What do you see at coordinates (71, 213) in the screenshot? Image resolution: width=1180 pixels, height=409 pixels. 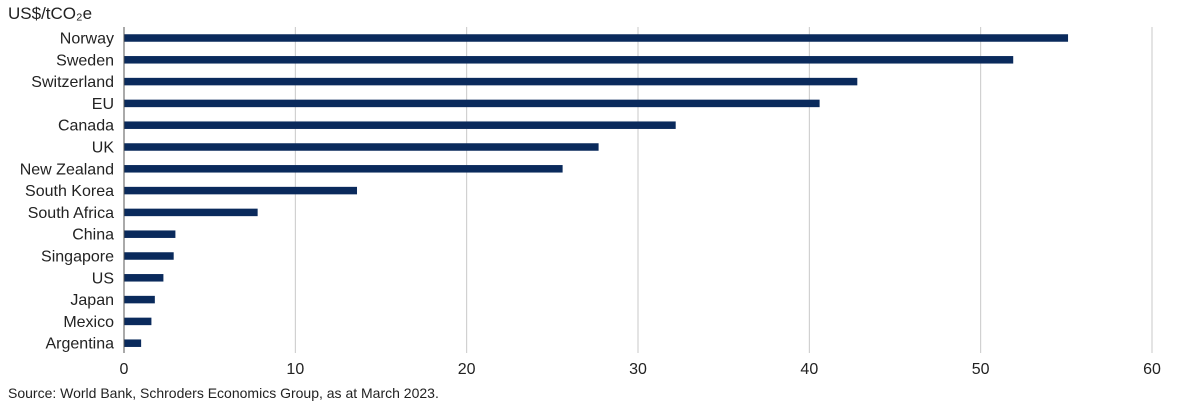 I see `category-label: South Africa` at bounding box center [71, 213].